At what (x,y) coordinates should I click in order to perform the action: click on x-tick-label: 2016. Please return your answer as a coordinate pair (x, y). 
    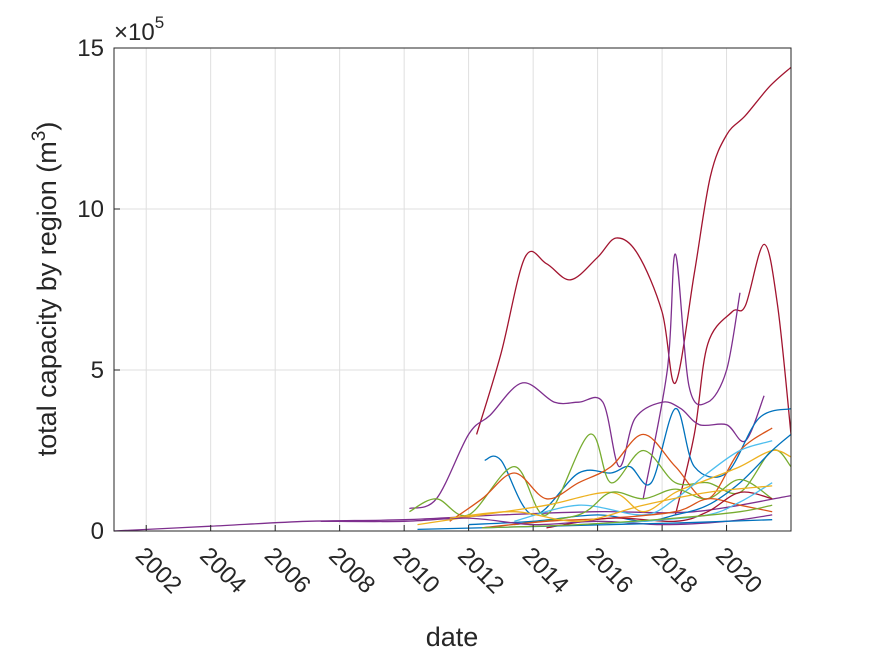
    Looking at the image, I should click on (609, 570).